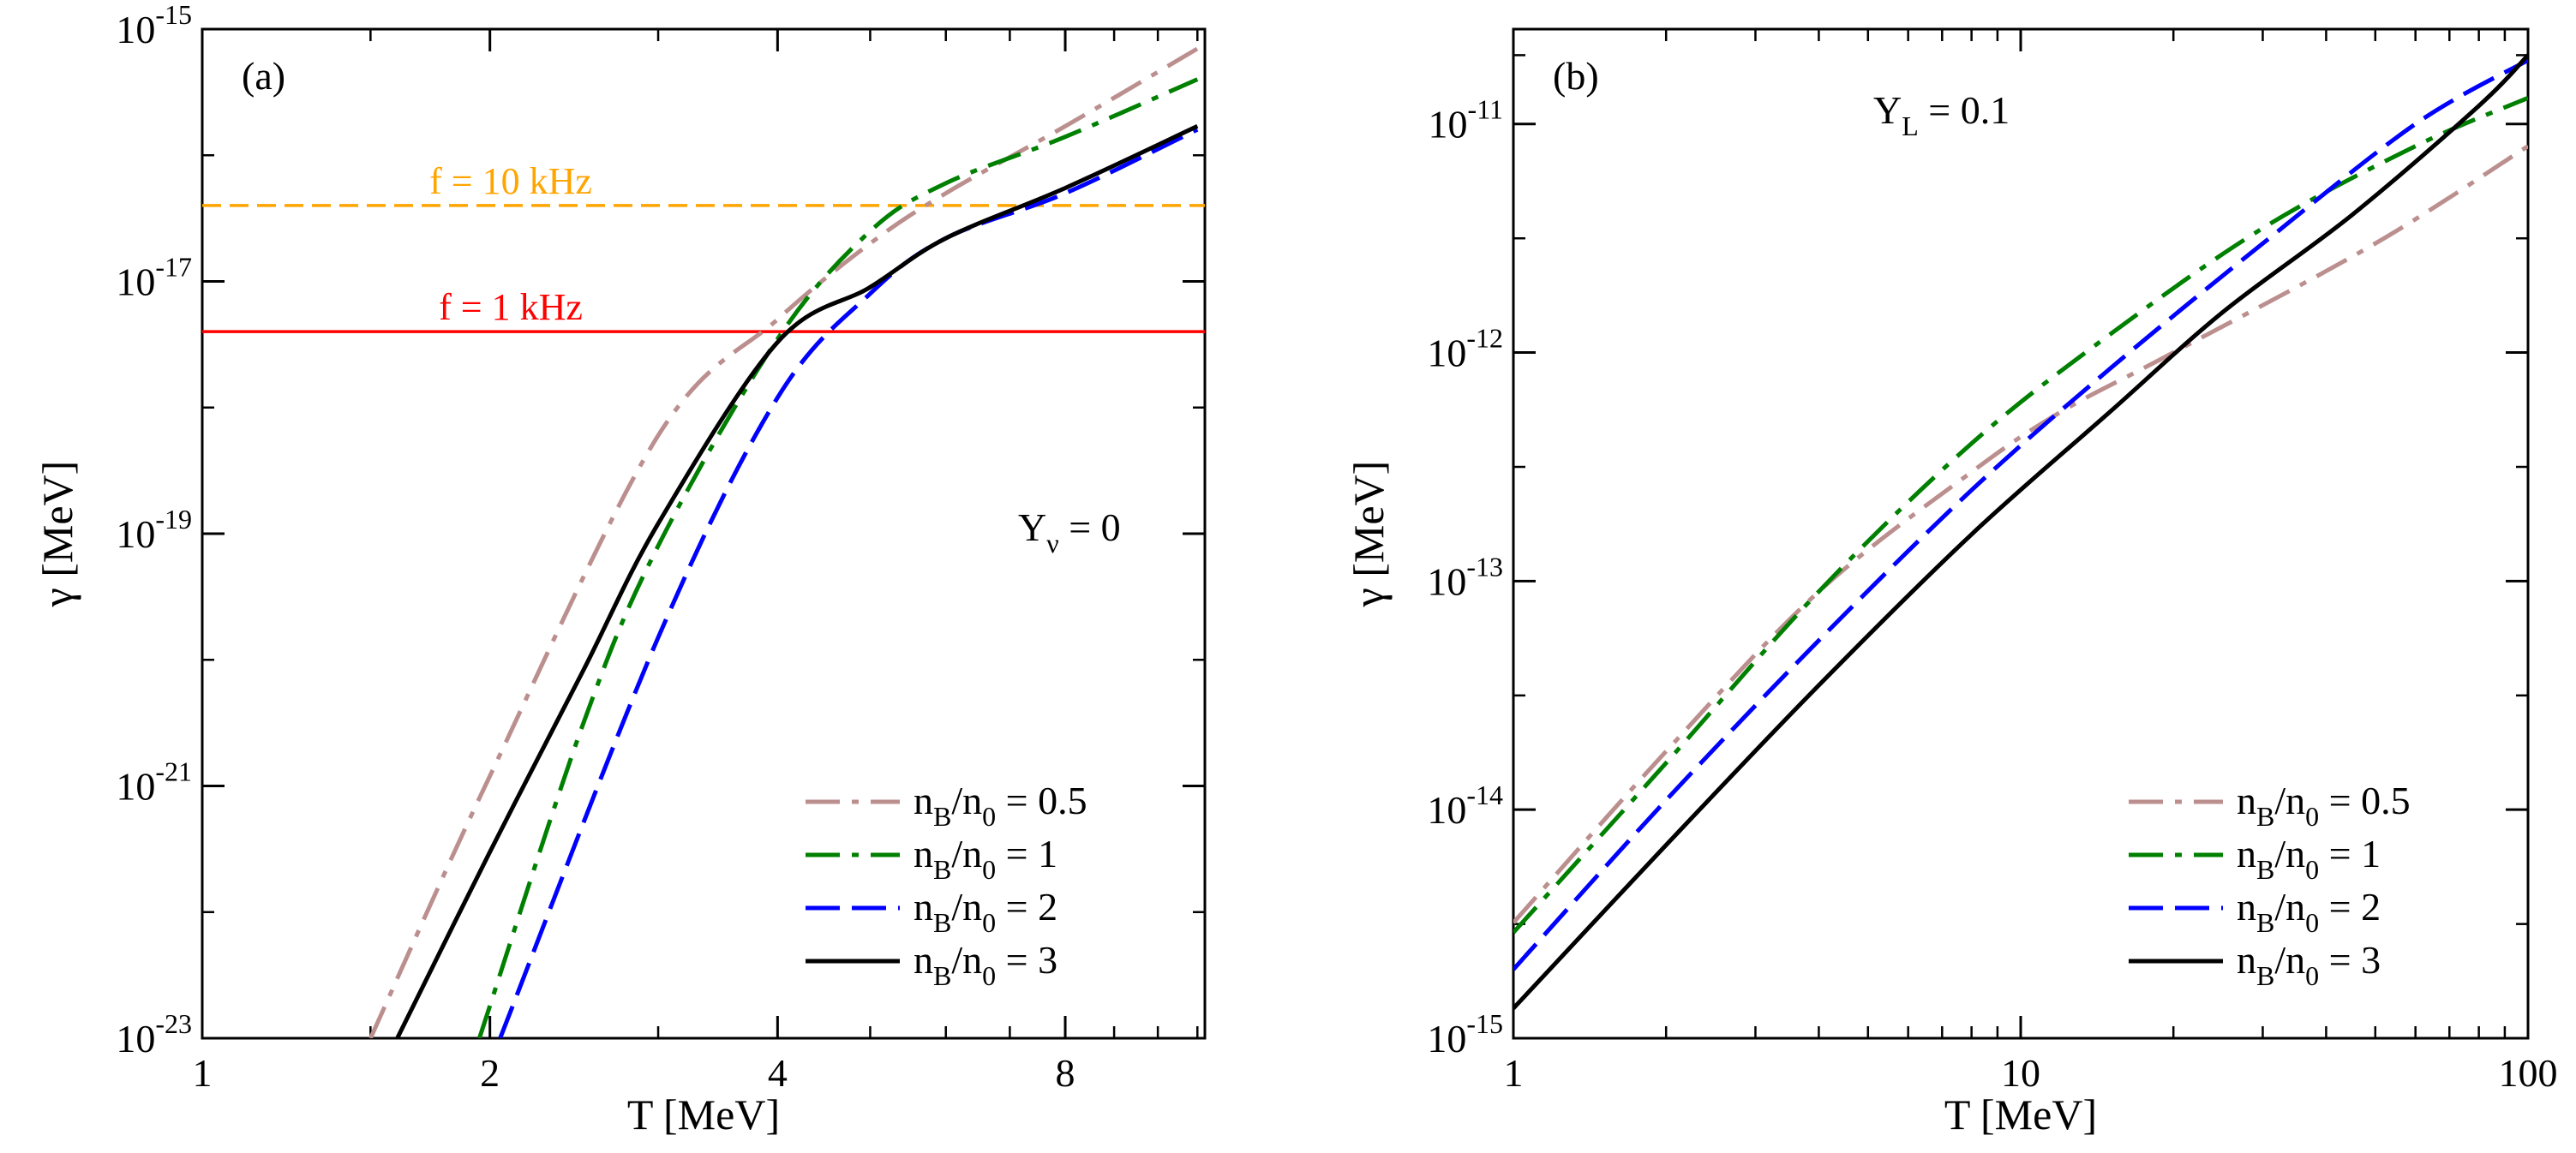 Image resolution: width=2576 pixels, height=1153 pixels. Describe the element at coordinates (1910, 126) in the screenshot. I see `annotation-subscript: L` at that location.